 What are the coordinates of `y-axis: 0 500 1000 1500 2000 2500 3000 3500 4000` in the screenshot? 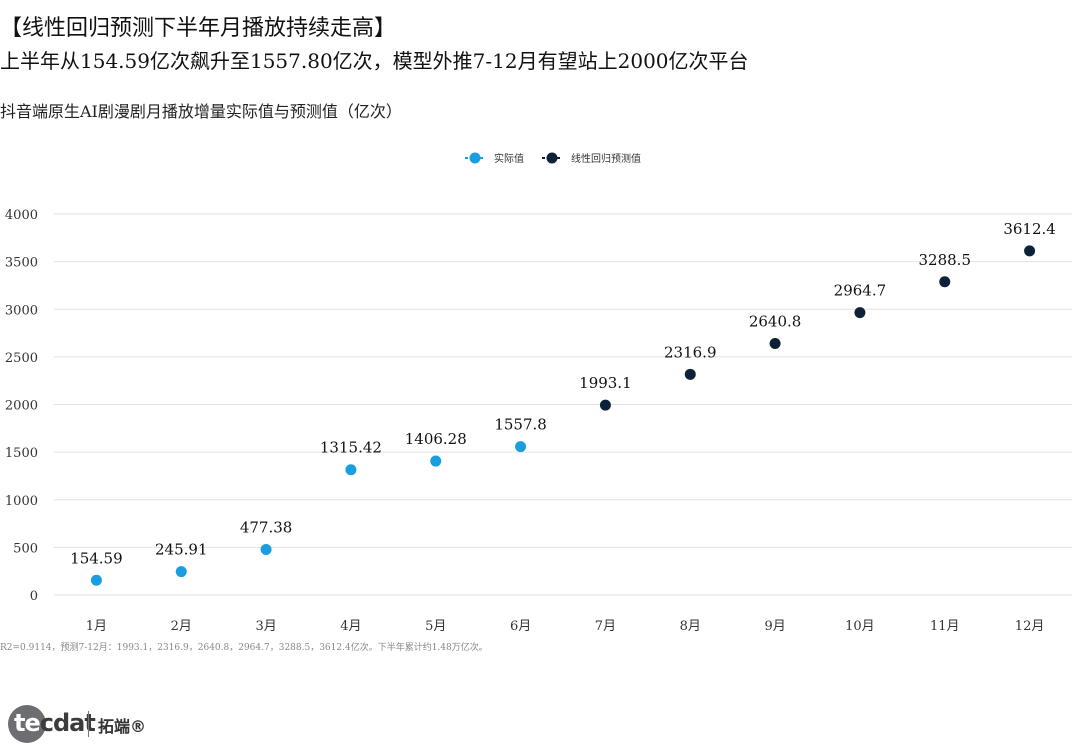 It's located at (21, 406).